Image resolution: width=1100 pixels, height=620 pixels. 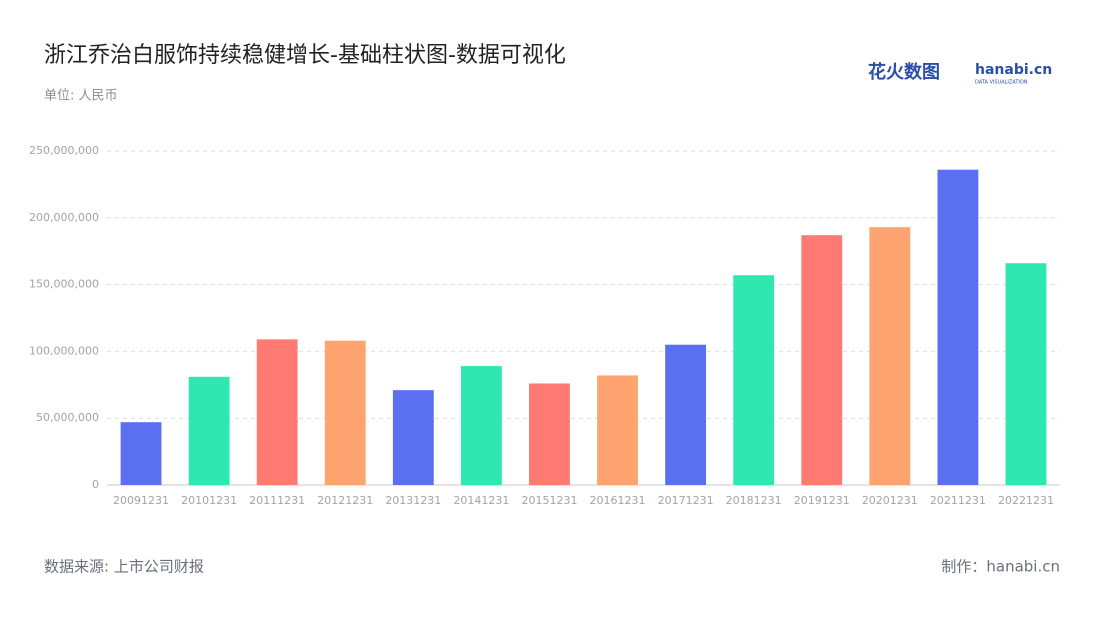 What do you see at coordinates (1026, 500) in the screenshot?
I see `x-tick-label: 20221231` at bounding box center [1026, 500].